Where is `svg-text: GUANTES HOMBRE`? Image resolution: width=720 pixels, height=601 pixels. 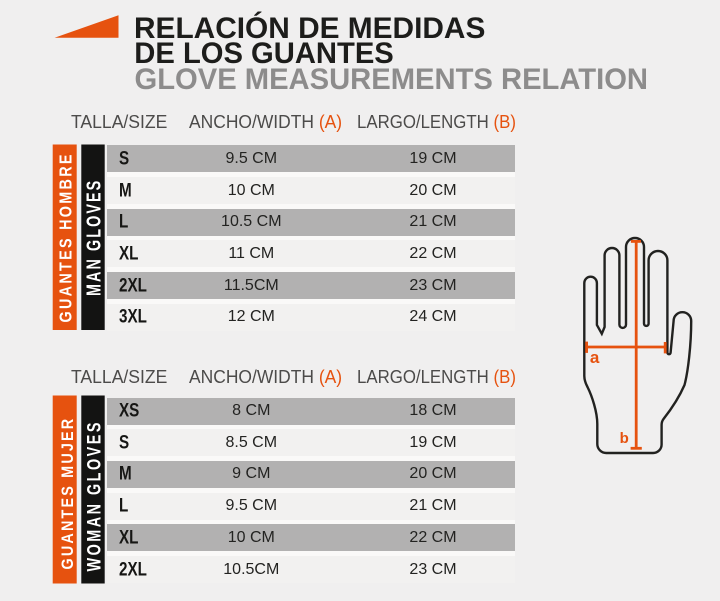
svg-text: GUANTES HOMBRE is located at coordinates (67, 237).